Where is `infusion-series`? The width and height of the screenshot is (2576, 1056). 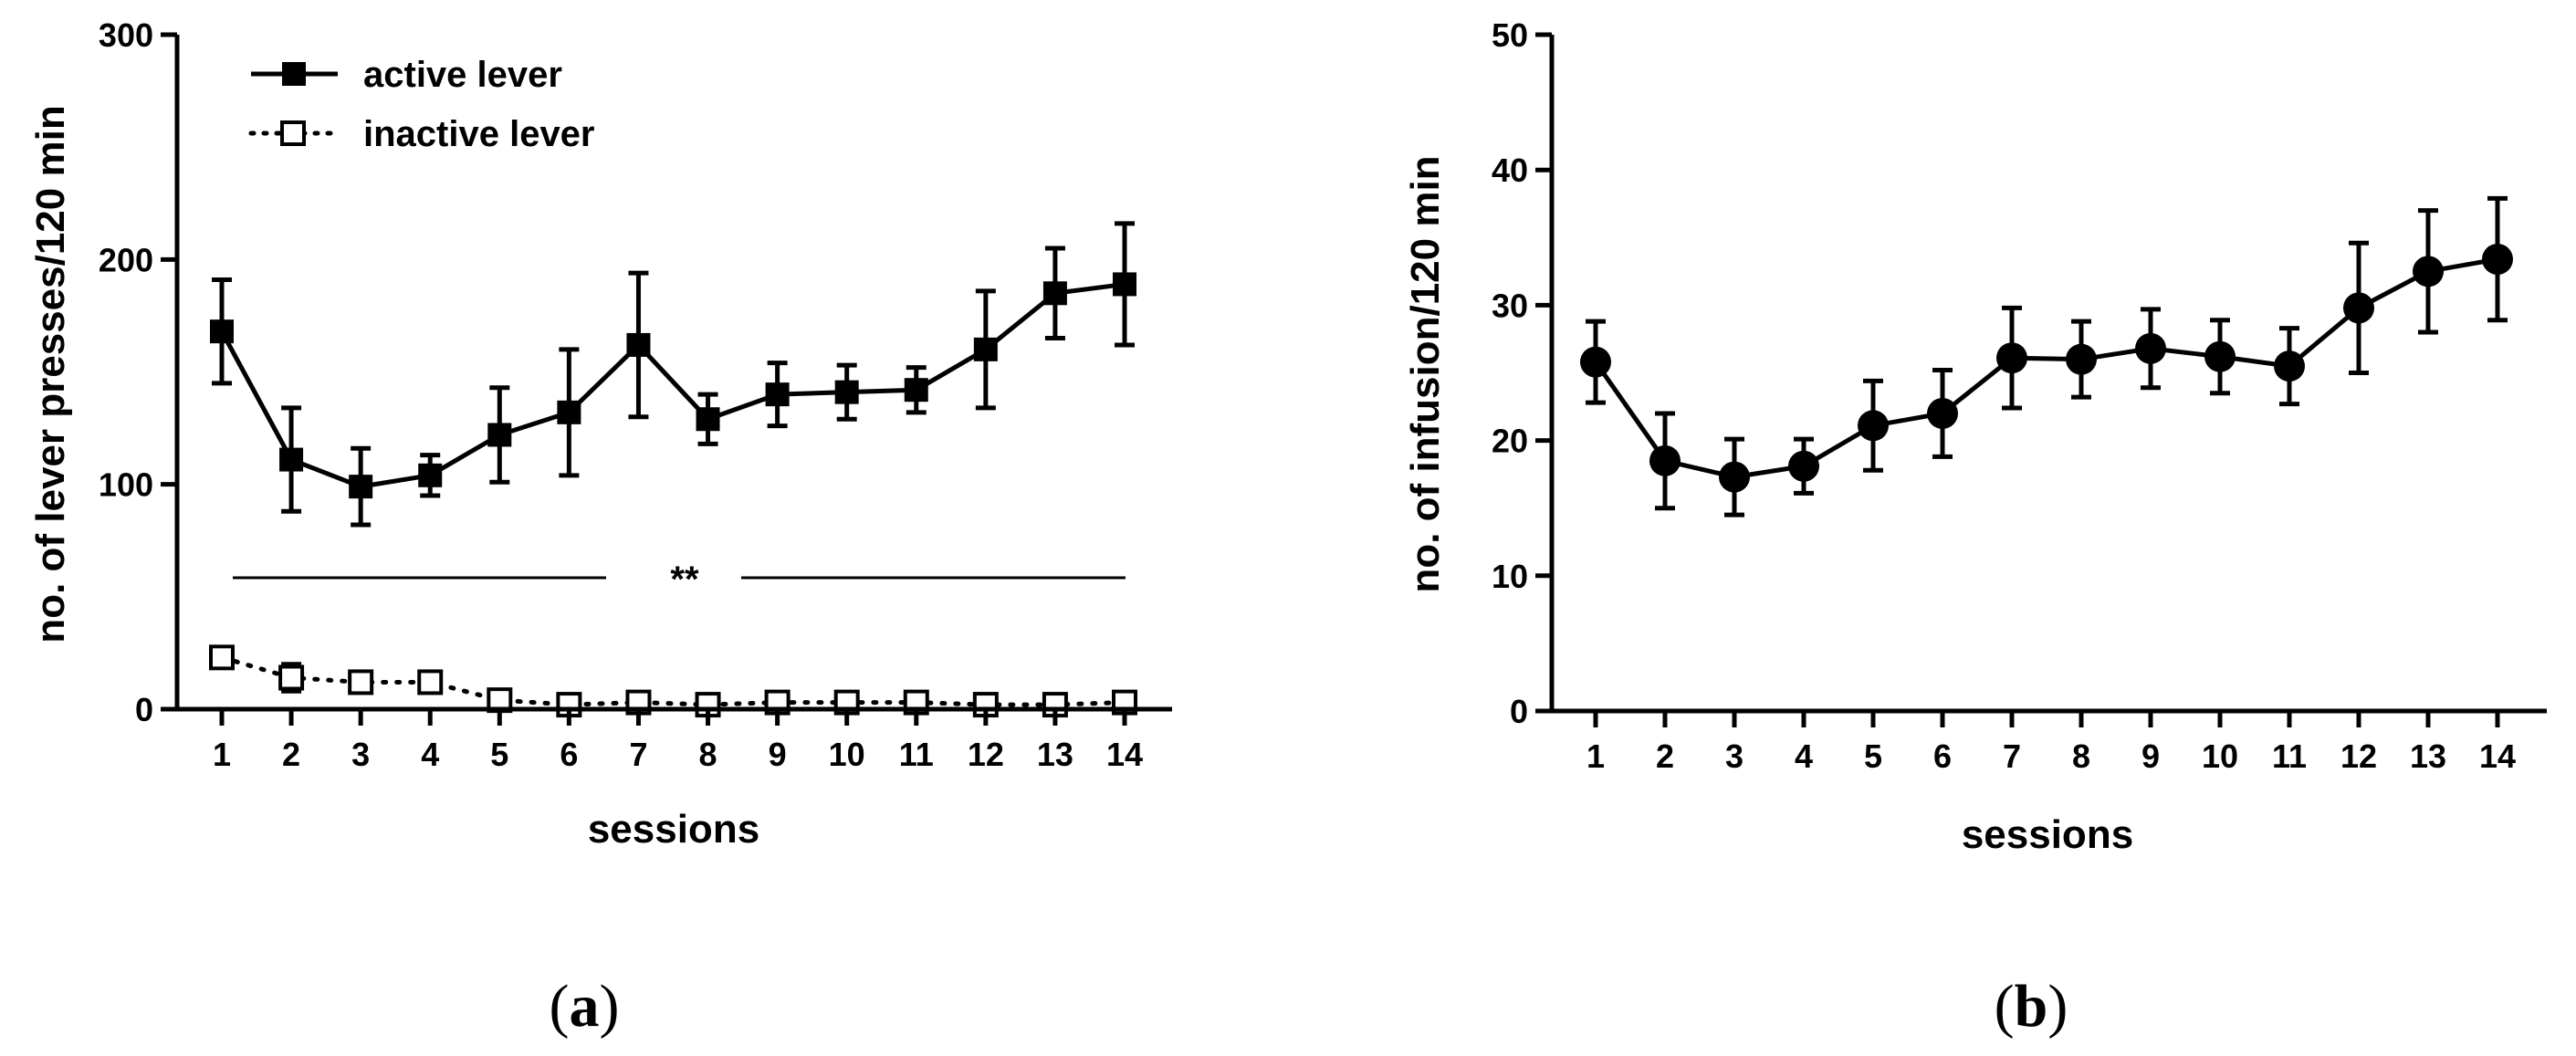 infusion-series is located at coordinates (2046, 357).